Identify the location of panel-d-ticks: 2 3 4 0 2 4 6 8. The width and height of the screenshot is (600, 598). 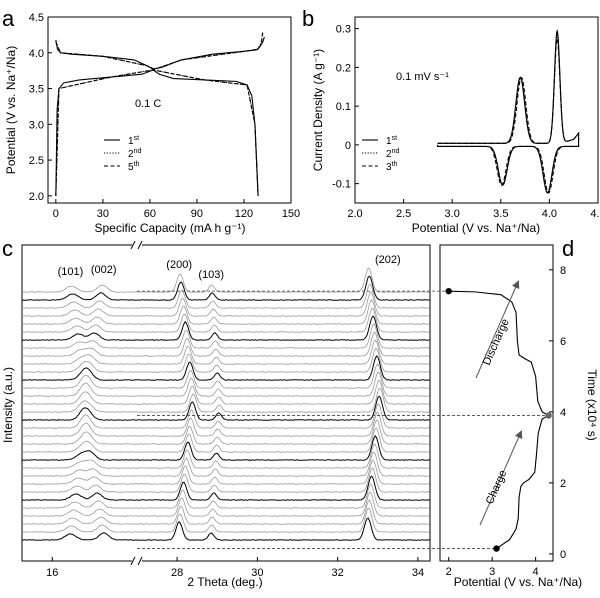
(506, 421).